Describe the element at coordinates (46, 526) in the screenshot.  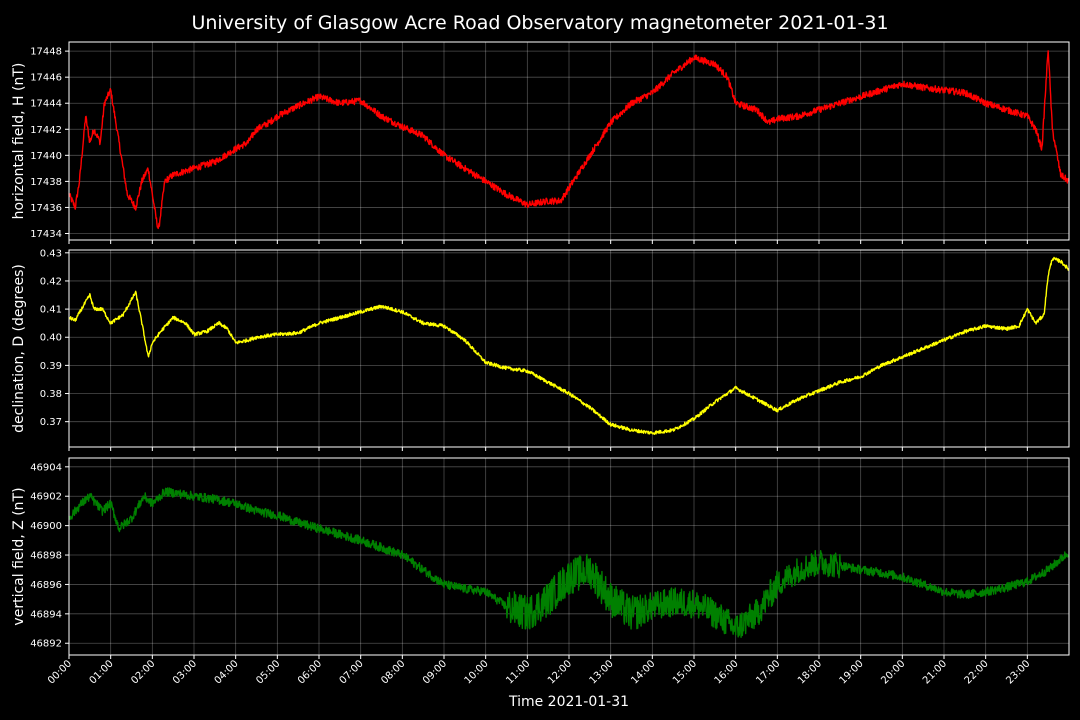
I see `y-tick-label: 46900` at that location.